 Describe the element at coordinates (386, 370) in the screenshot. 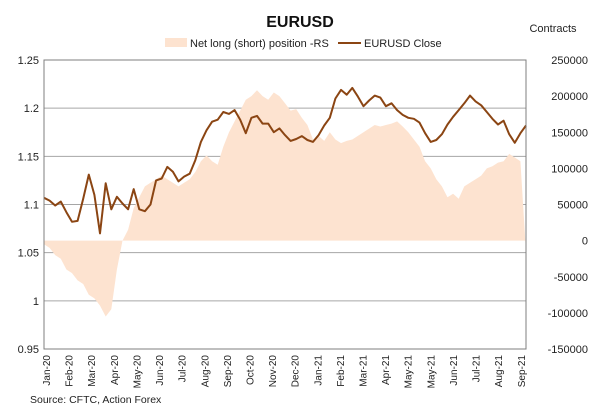

I see `x-tick-label: Apr-21` at that location.